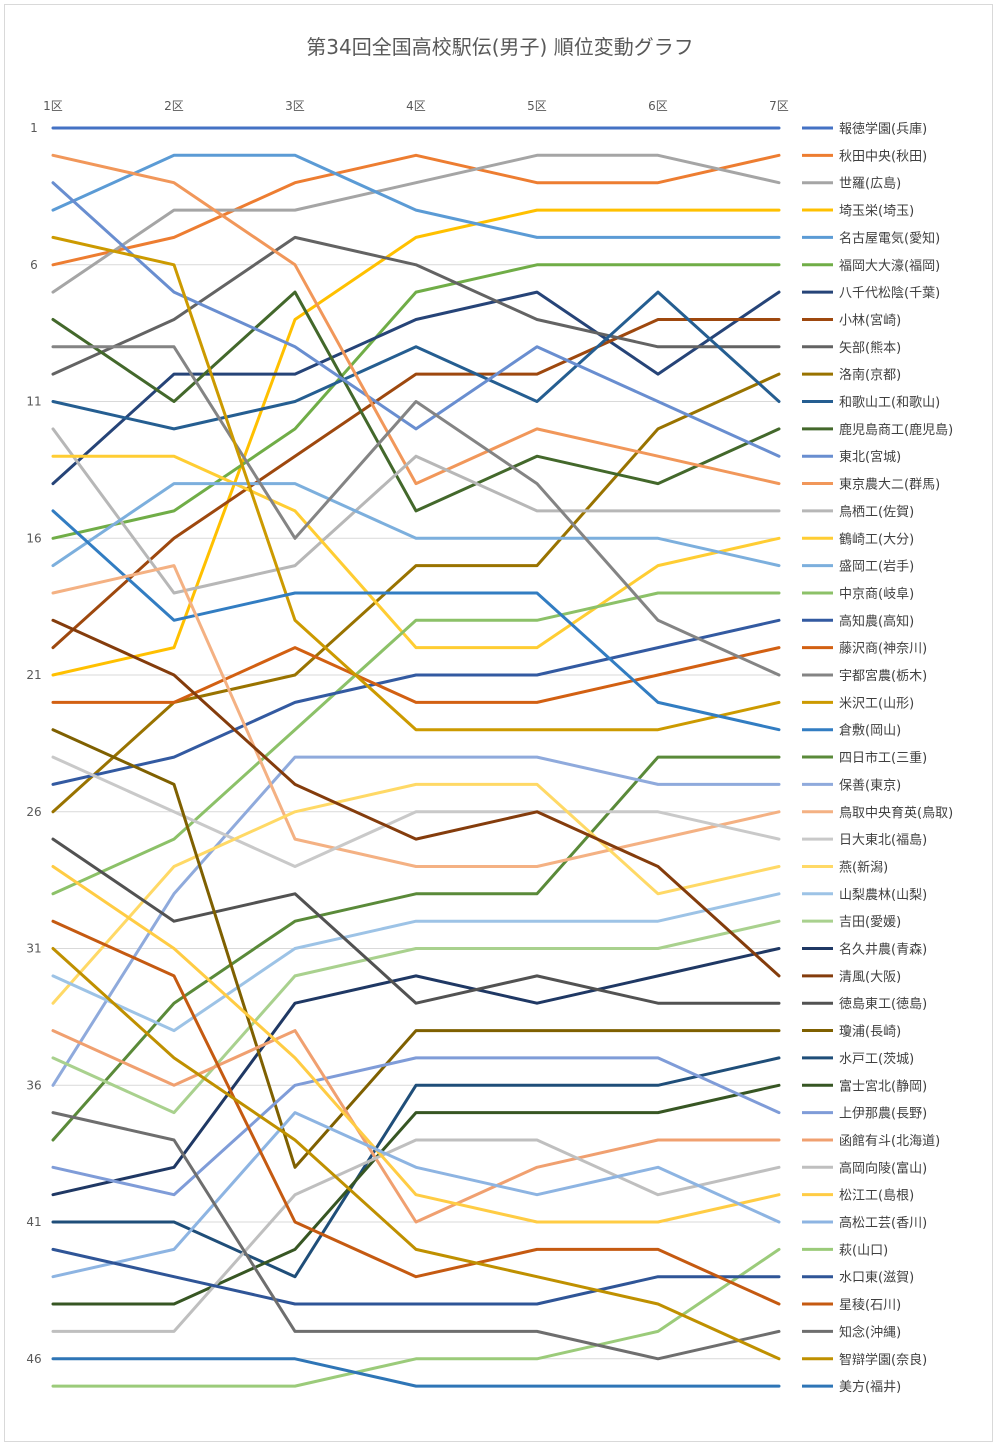 Image resolution: width=999 pixels, height=1449 pixels. Describe the element at coordinates (537, 106) in the screenshot. I see `x-tick-label: 5区` at that location.